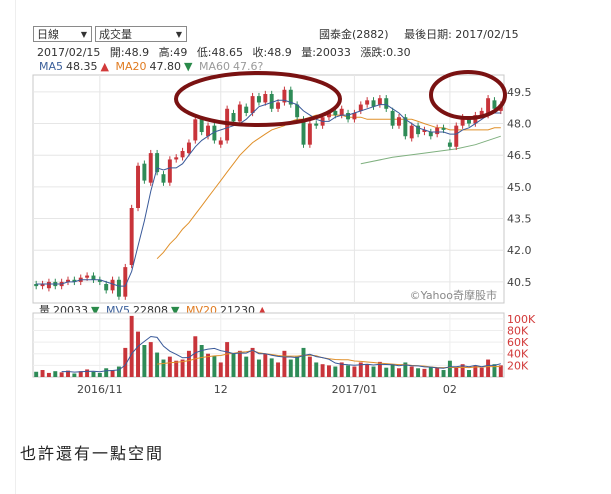 The height and width of the screenshot is (494, 611). Describe the element at coordinates (519, 250) in the screenshot. I see `price-tick-label: 42.0` at that location.